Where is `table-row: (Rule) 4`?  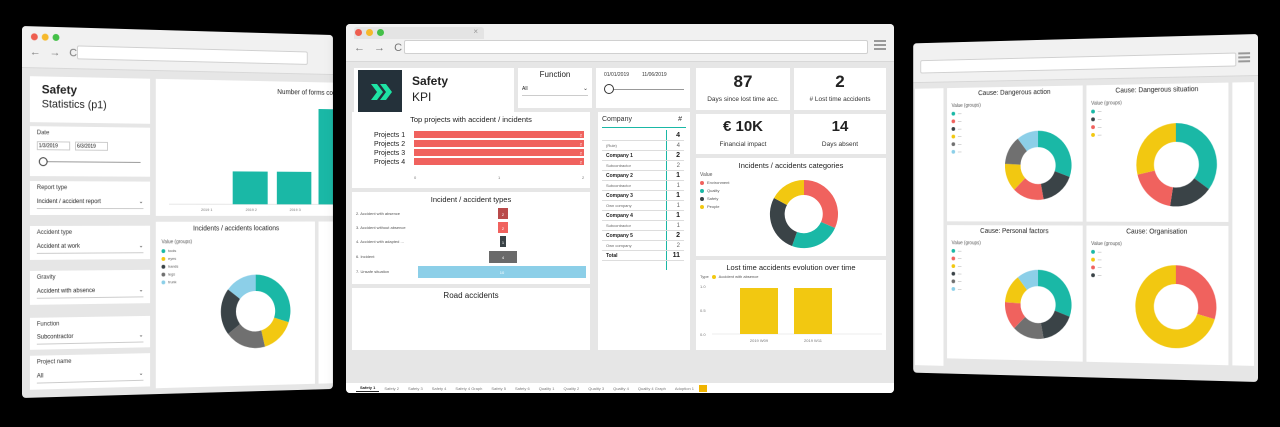 table-row: (Rule) 4 is located at coordinates (643, 146).